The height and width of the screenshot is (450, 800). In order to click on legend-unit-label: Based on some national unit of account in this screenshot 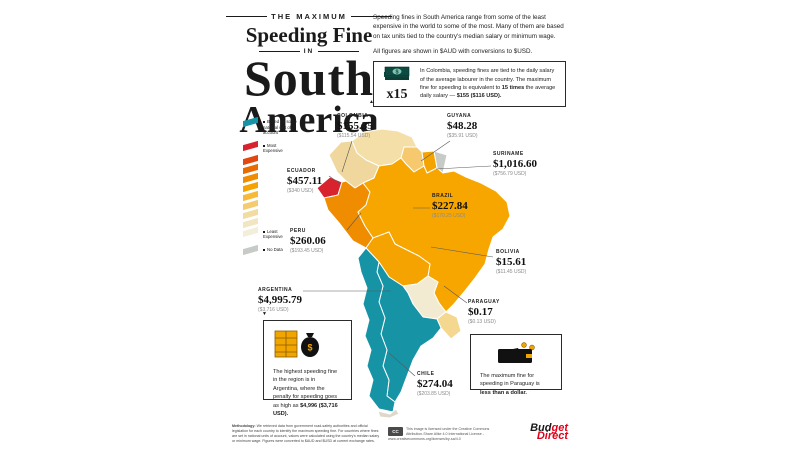, I will do `click(280, 127)`.